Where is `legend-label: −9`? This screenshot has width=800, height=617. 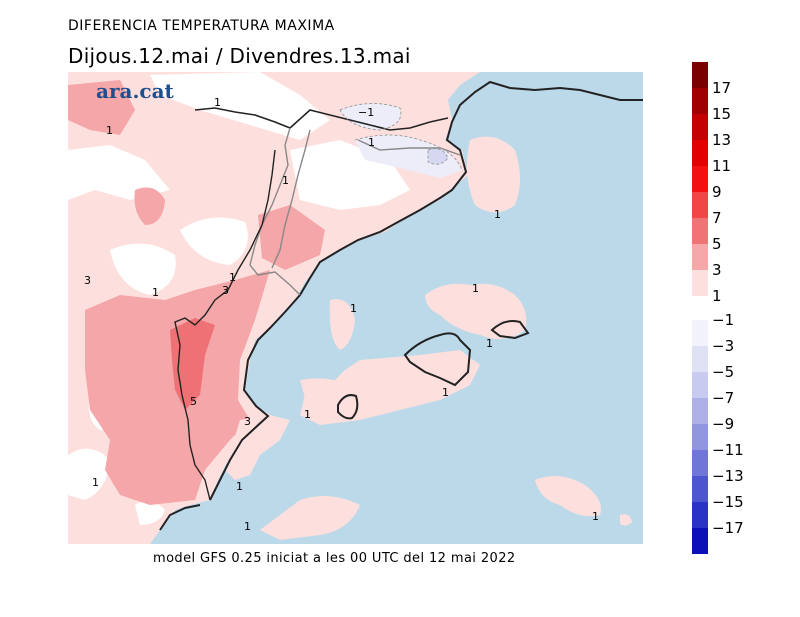
legend-label: −9 is located at coordinates (723, 424).